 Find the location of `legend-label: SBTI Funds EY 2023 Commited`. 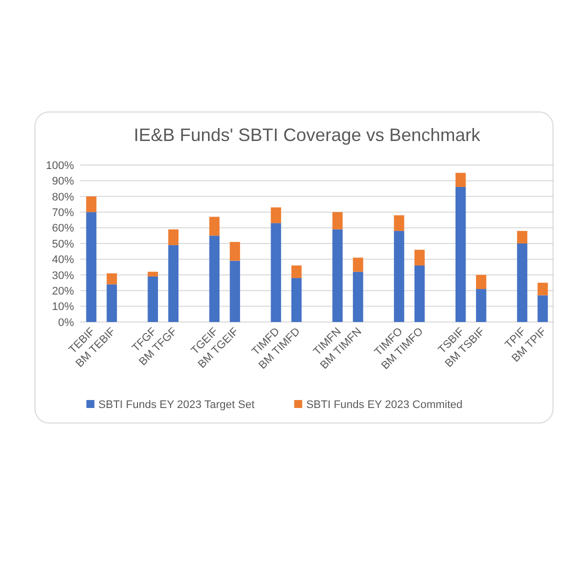

legend-label: SBTI Funds EY 2023 Commited is located at coordinates (384, 404).